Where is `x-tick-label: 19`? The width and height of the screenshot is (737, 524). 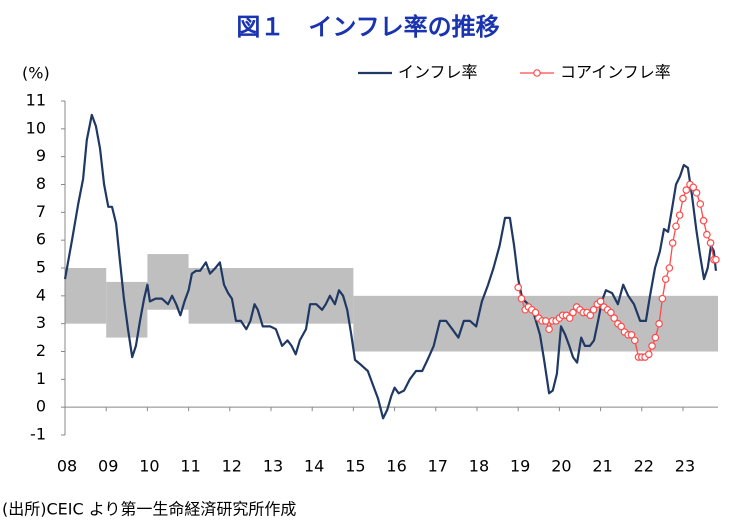
x-tick-label: 19 is located at coordinates (520, 466).